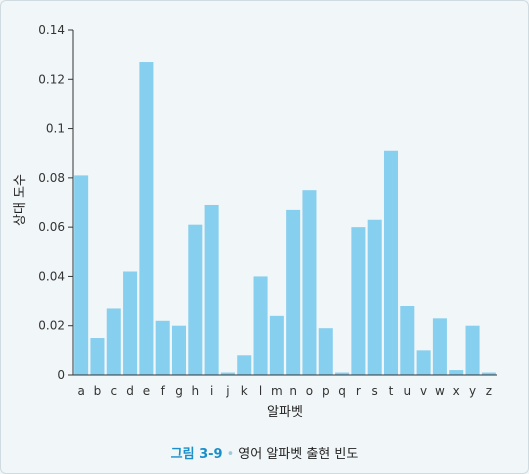 This screenshot has width=529, height=474. I want to click on x-tick-label-w: w, so click(440, 391).